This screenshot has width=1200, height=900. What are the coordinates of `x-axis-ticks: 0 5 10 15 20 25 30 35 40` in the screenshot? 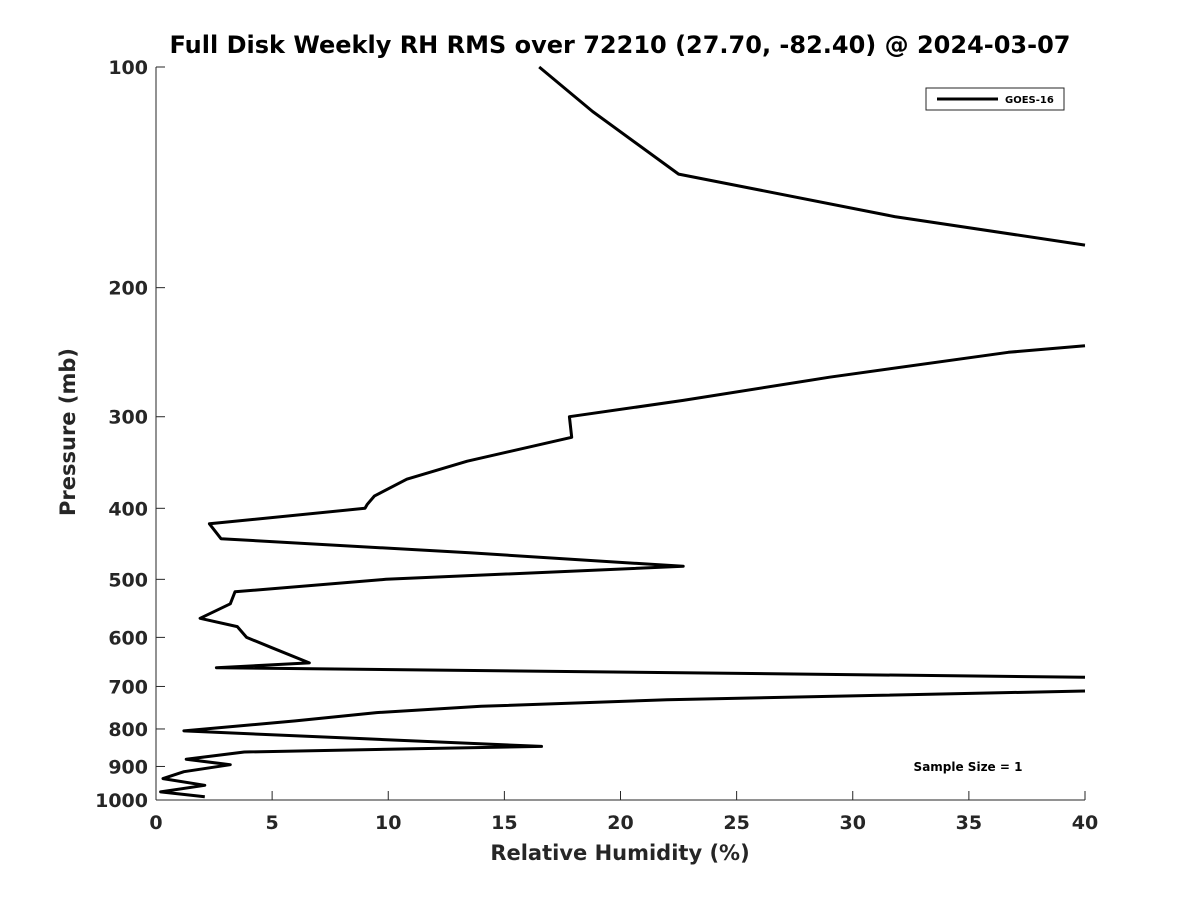 It's located at (623, 812).